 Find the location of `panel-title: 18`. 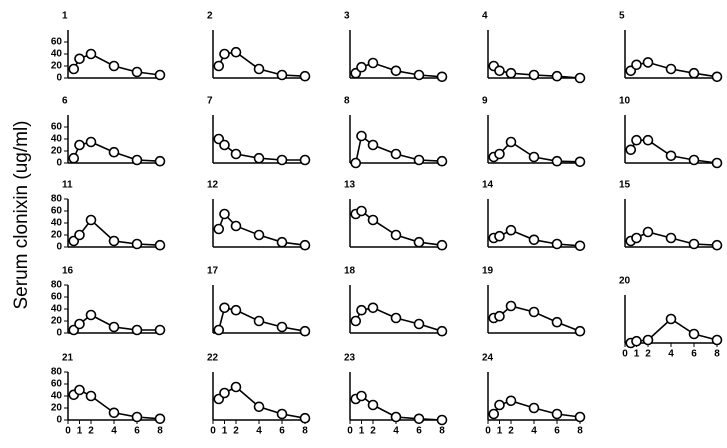

panel-title: 18 is located at coordinates (350, 271).